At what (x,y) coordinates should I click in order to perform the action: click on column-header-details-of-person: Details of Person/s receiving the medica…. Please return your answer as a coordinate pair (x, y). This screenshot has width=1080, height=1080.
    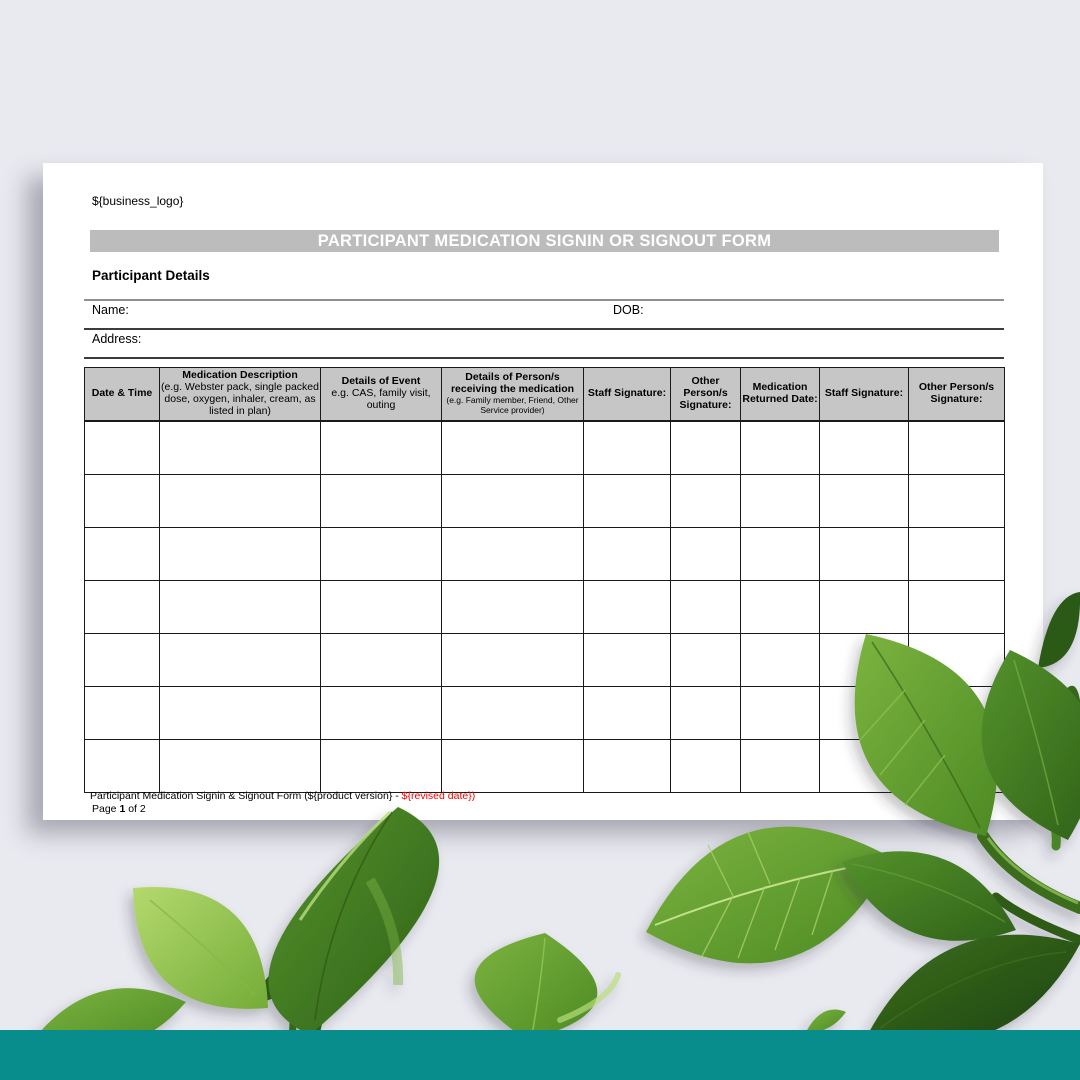
    Looking at the image, I should click on (512, 394).